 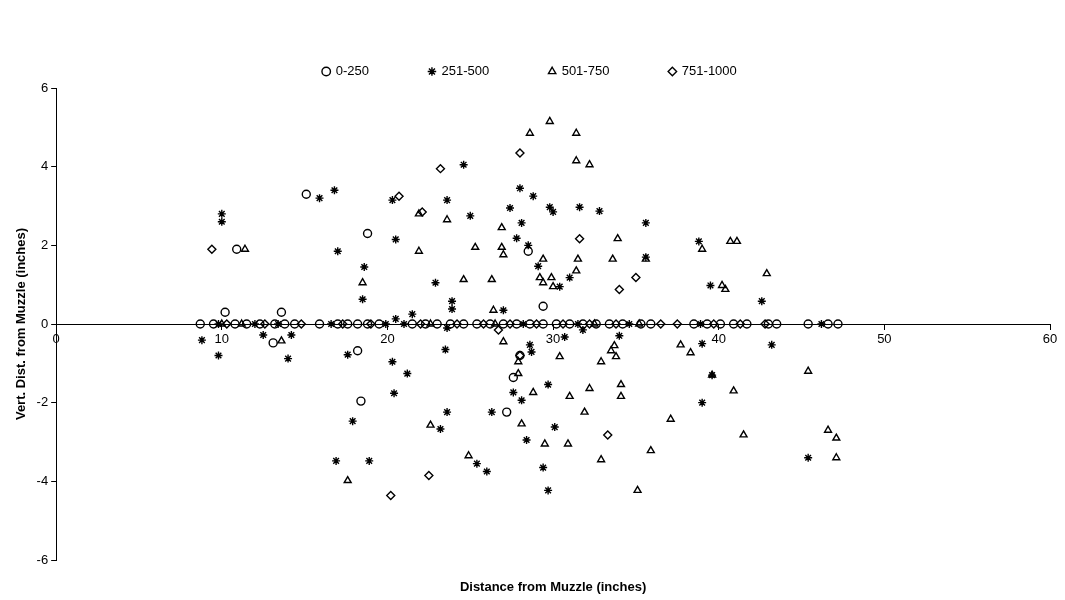 What do you see at coordinates (44, 87) in the screenshot?
I see `y-tick-label: 6` at bounding box center [44, 87].